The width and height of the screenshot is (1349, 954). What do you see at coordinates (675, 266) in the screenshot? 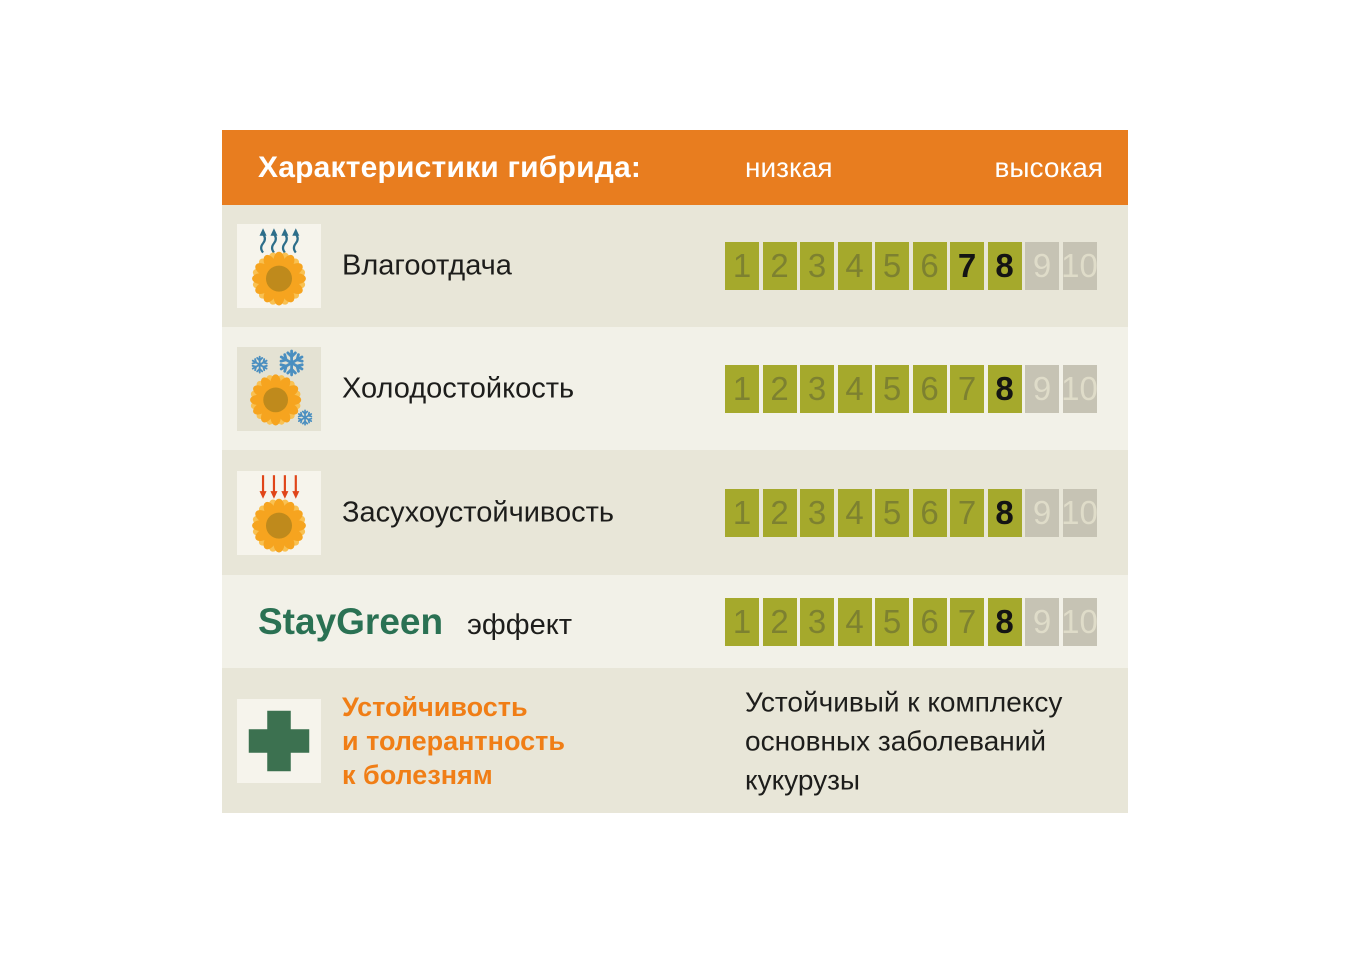
I see `row-moisture-release: Влагоотдача 1 2 3 4 5 6 7 8 9 10` at bounding box center [675, 266].